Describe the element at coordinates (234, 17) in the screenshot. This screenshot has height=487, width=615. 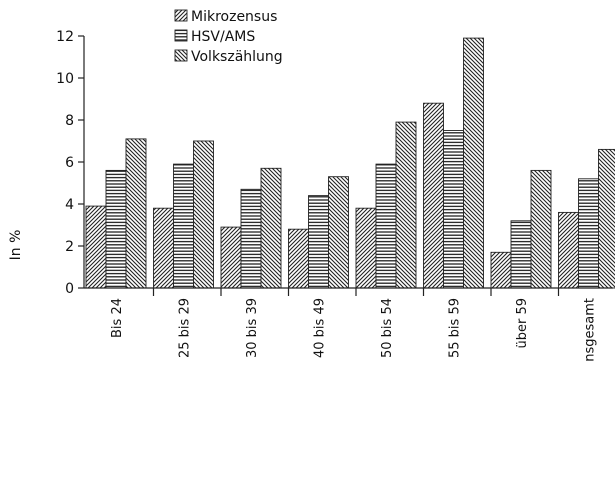
I see `legend-label: Mikrozensus` at that location.